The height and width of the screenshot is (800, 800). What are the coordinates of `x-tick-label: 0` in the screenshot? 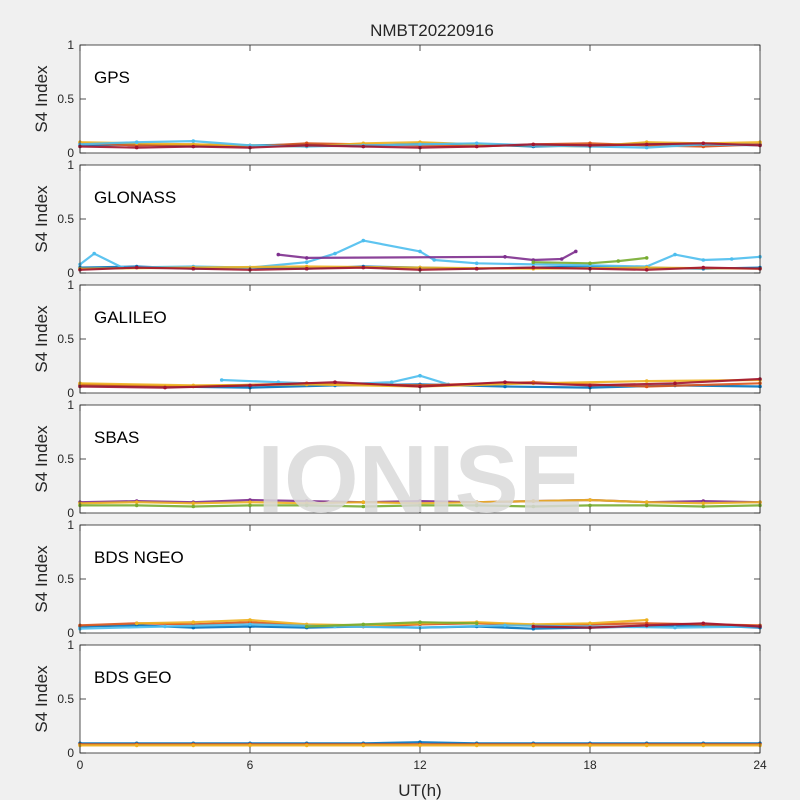 It's located at (80, 765).